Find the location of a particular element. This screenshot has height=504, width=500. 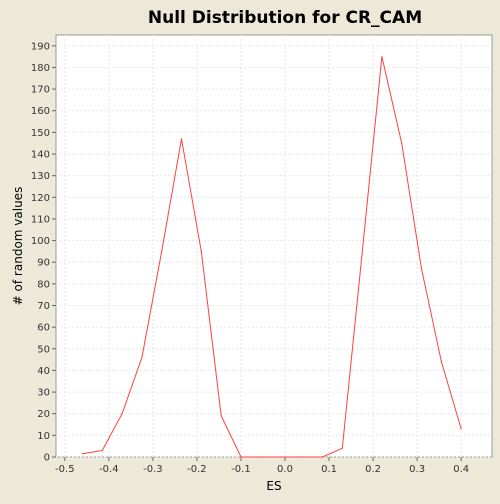

y-tick-label: 60 is located at coordinates (43, 328).